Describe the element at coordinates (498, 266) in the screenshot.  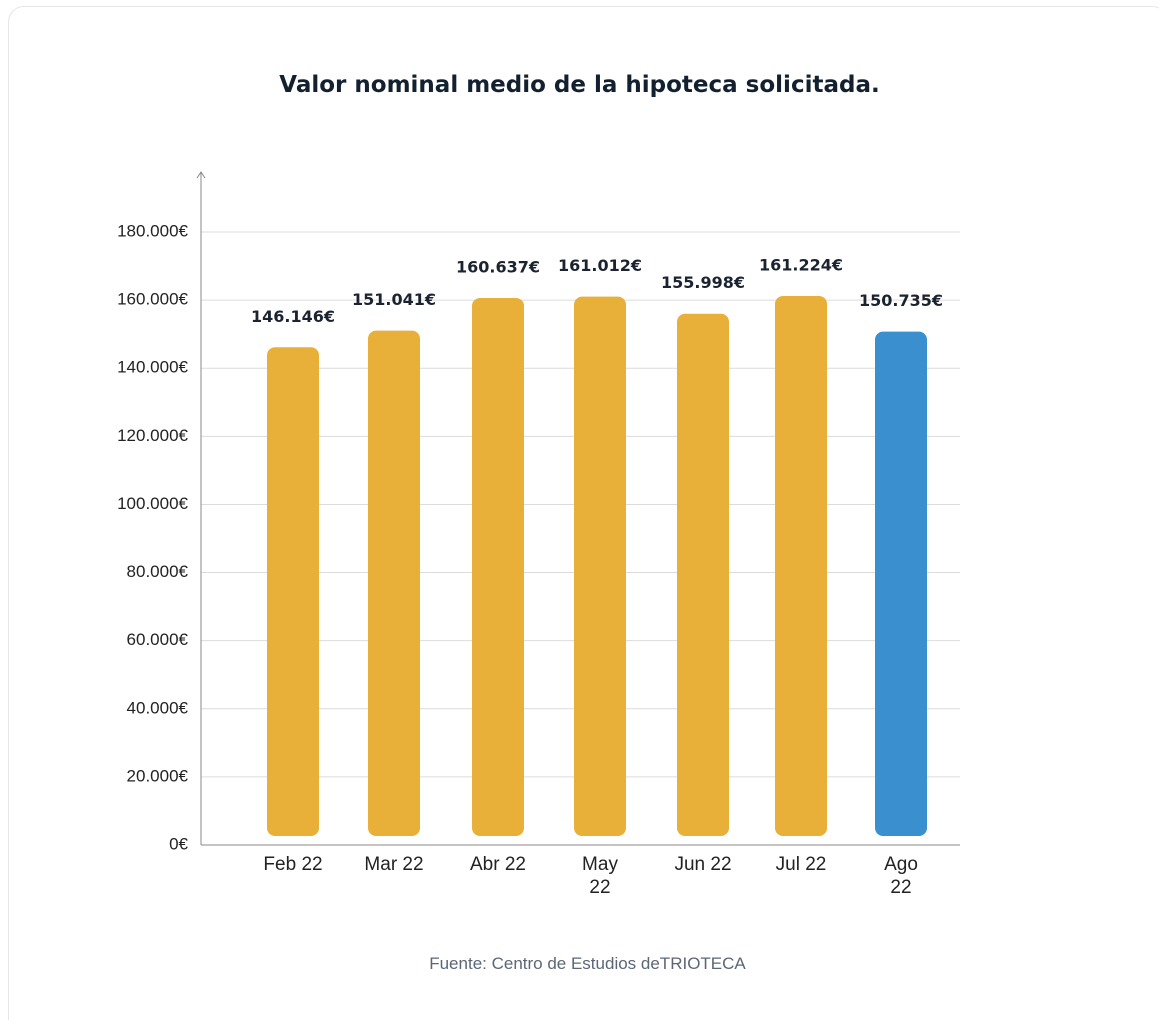
I see `value-label: 160.637€` at that location.